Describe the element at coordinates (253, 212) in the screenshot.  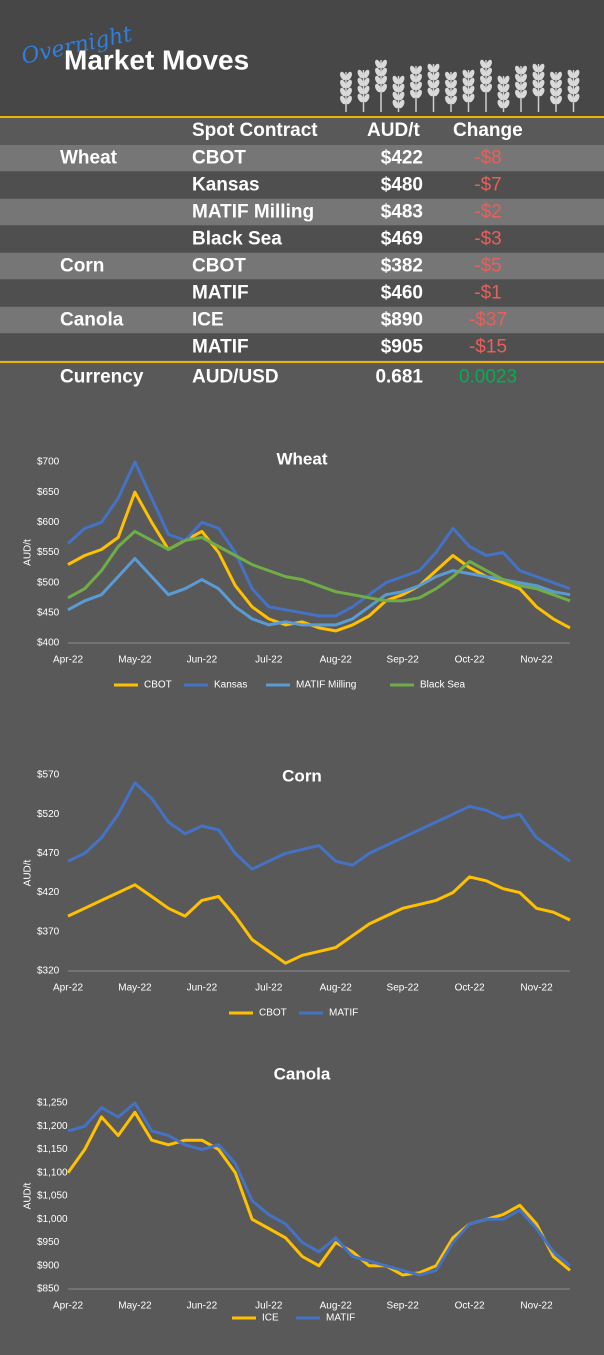
I see `contract: MATIF Milling` at that location.